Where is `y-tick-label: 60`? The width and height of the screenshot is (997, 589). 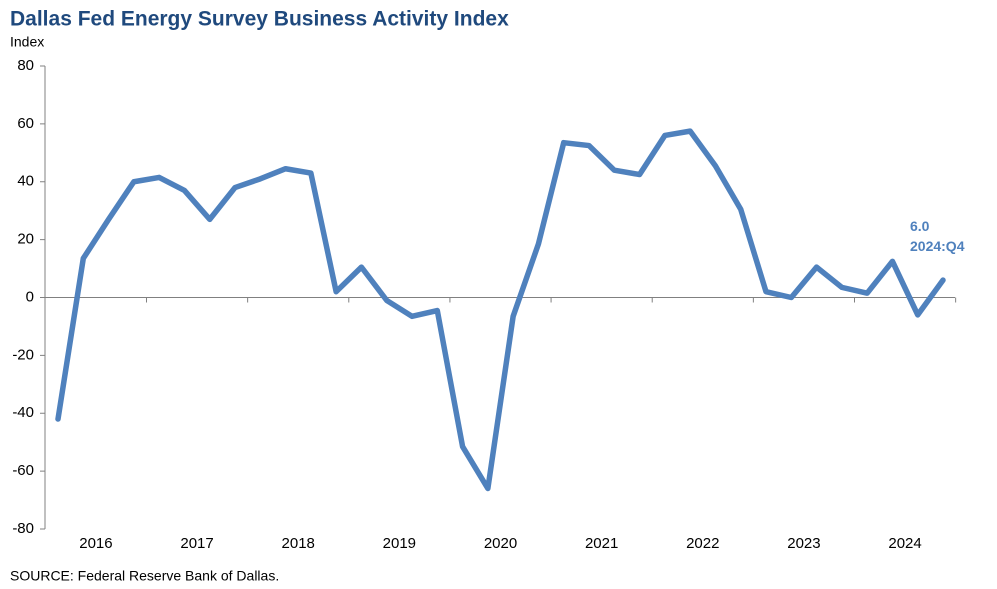 y-tick-label: 60 is located at coordinates (25, 123).